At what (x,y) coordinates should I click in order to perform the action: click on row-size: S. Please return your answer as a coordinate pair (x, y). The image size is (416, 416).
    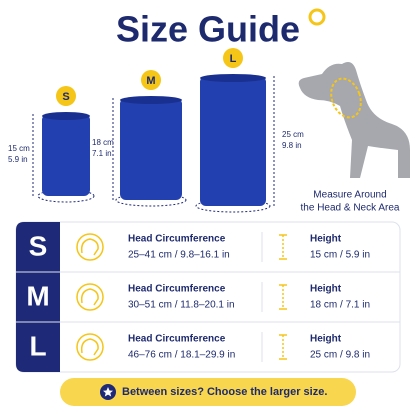
    Looking at the image, I should click on (38, 245).